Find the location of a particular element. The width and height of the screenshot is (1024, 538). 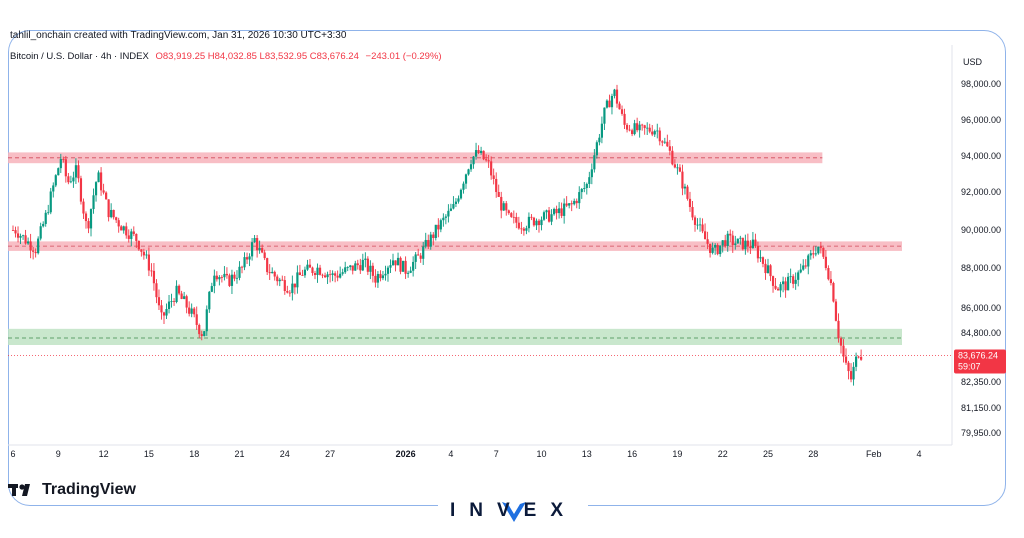

time-tick-label: 13 is located at coordinates (587, 454).